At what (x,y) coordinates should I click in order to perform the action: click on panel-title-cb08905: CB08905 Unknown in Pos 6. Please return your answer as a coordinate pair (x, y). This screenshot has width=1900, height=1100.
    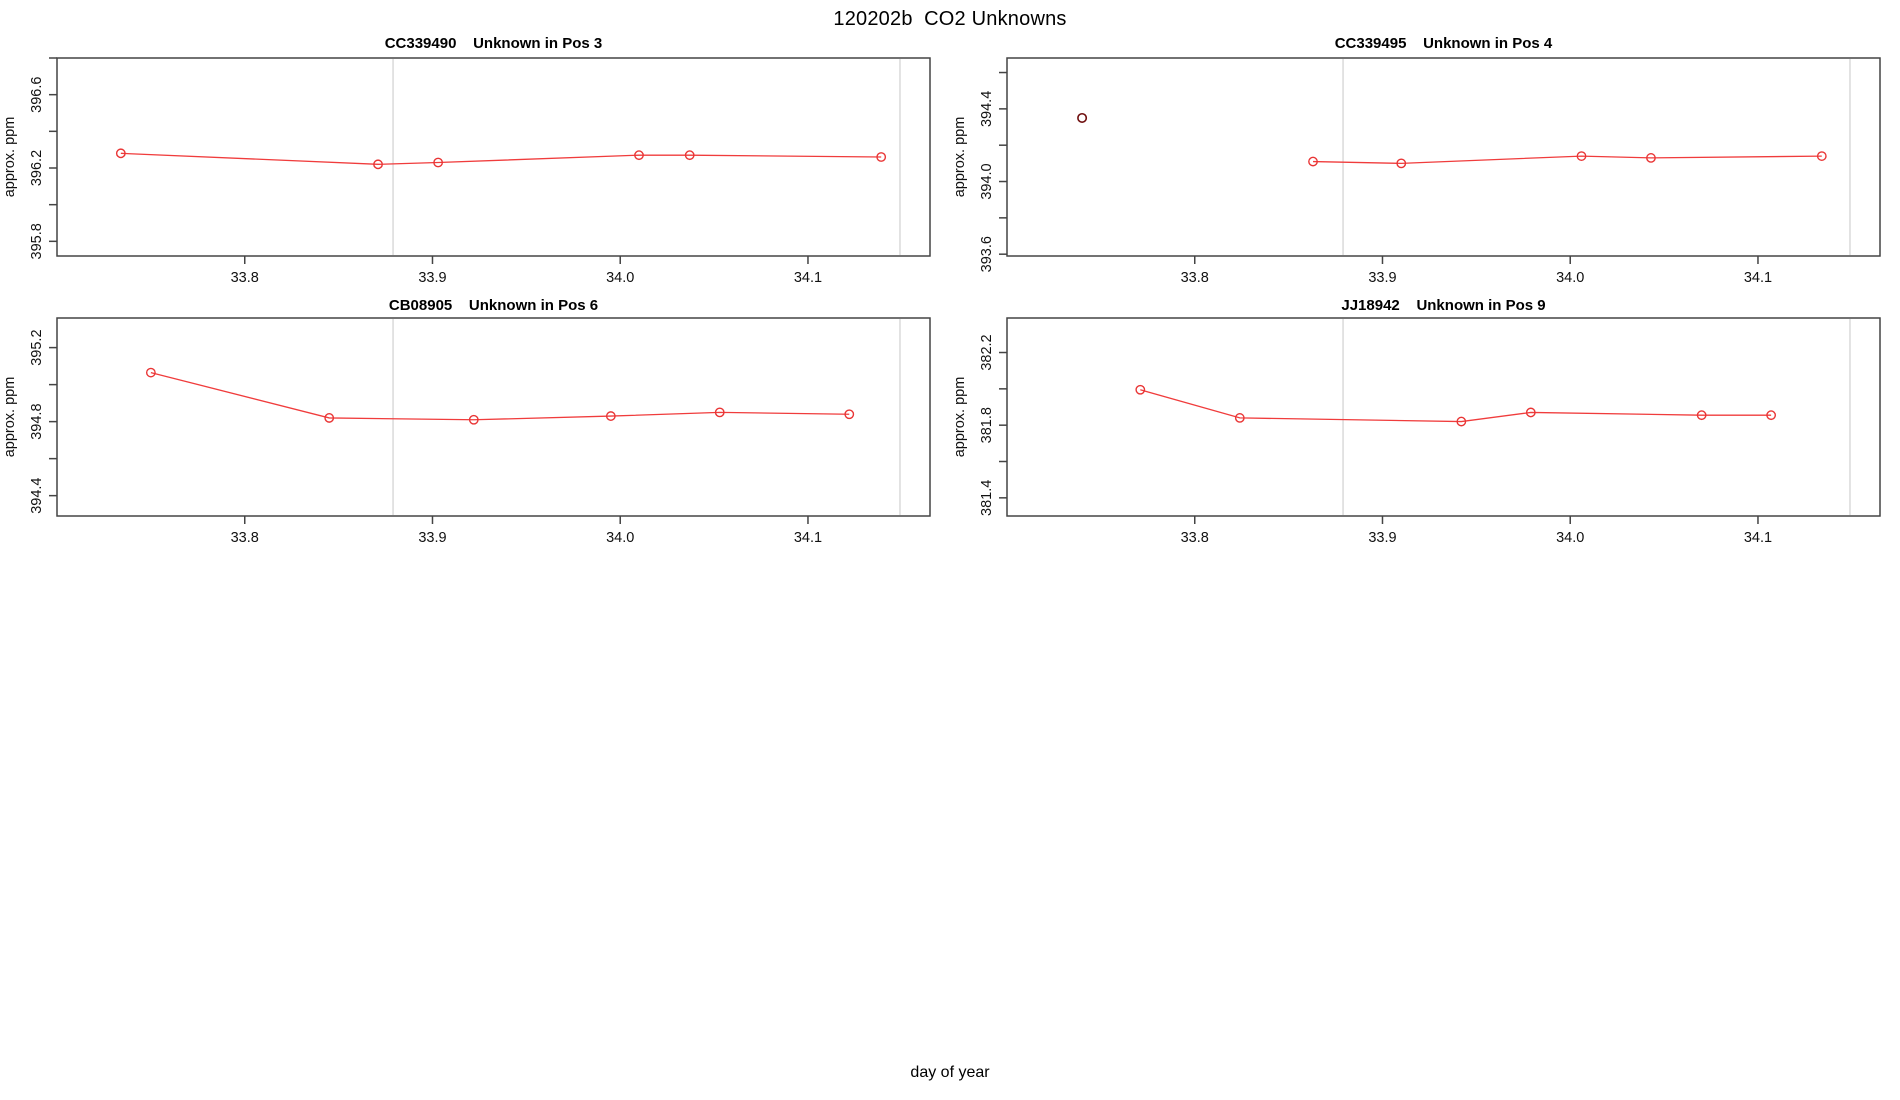
    Looking at the image, I should click on (493, 305).